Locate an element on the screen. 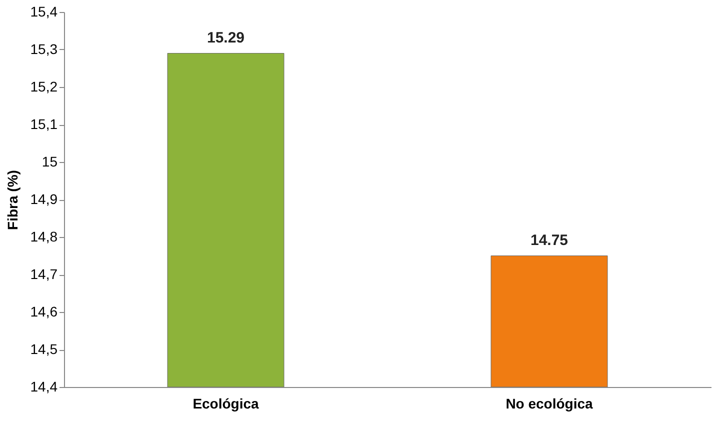 Image resolution: width=726 pixels, height=426 pixels. y-tick-label: 14,8 is located at coordinates (44, 236).